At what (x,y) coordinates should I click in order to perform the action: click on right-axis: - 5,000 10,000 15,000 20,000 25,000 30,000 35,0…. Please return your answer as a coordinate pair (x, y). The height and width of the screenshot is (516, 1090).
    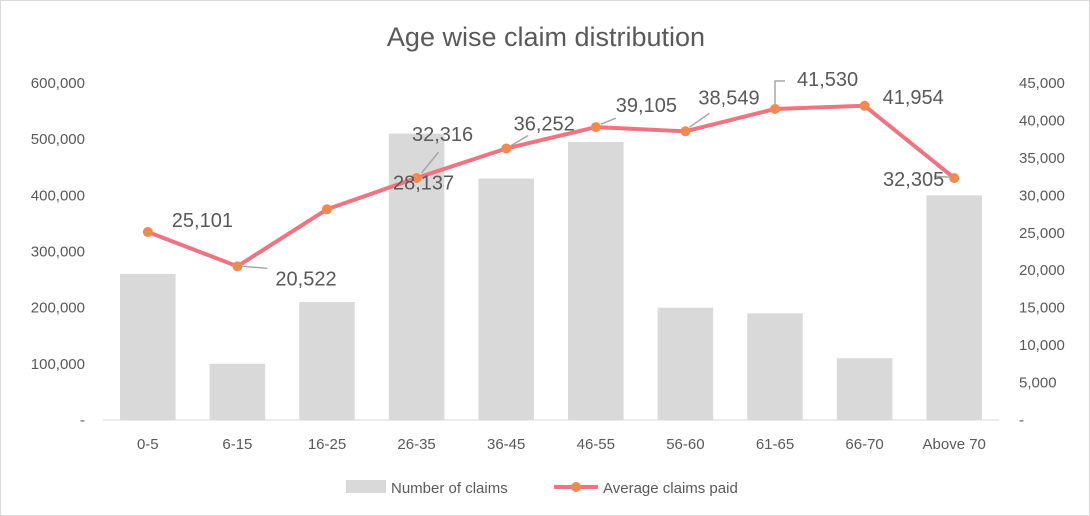
    Looking at the image, I should click on (1042, 252).